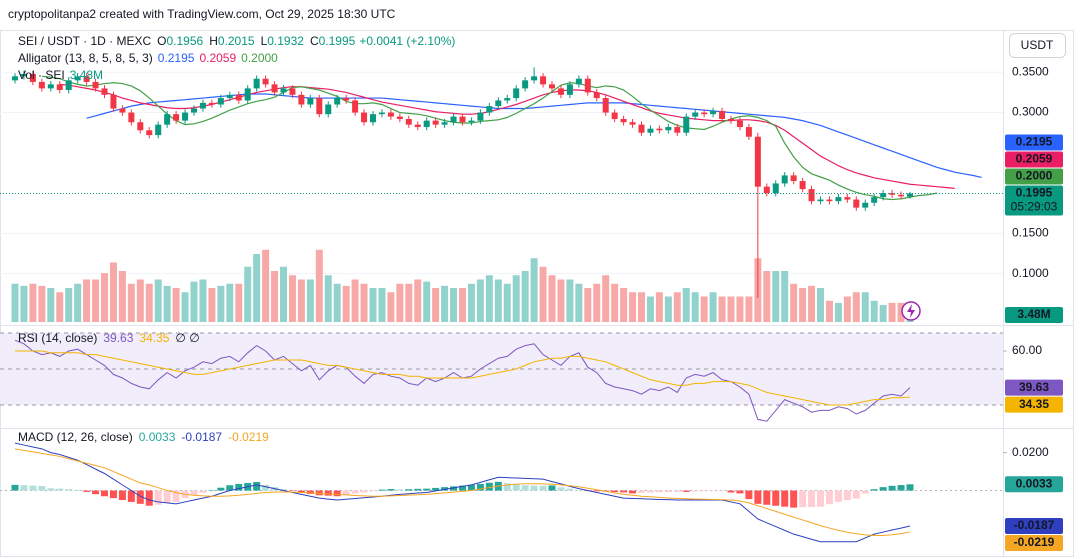 Image resolution: width=1080 pixels, height=559 pixels. Describe the element at coordinates (1034, 404) in the screenshot. I see `rsi-badge-bg` at that location.